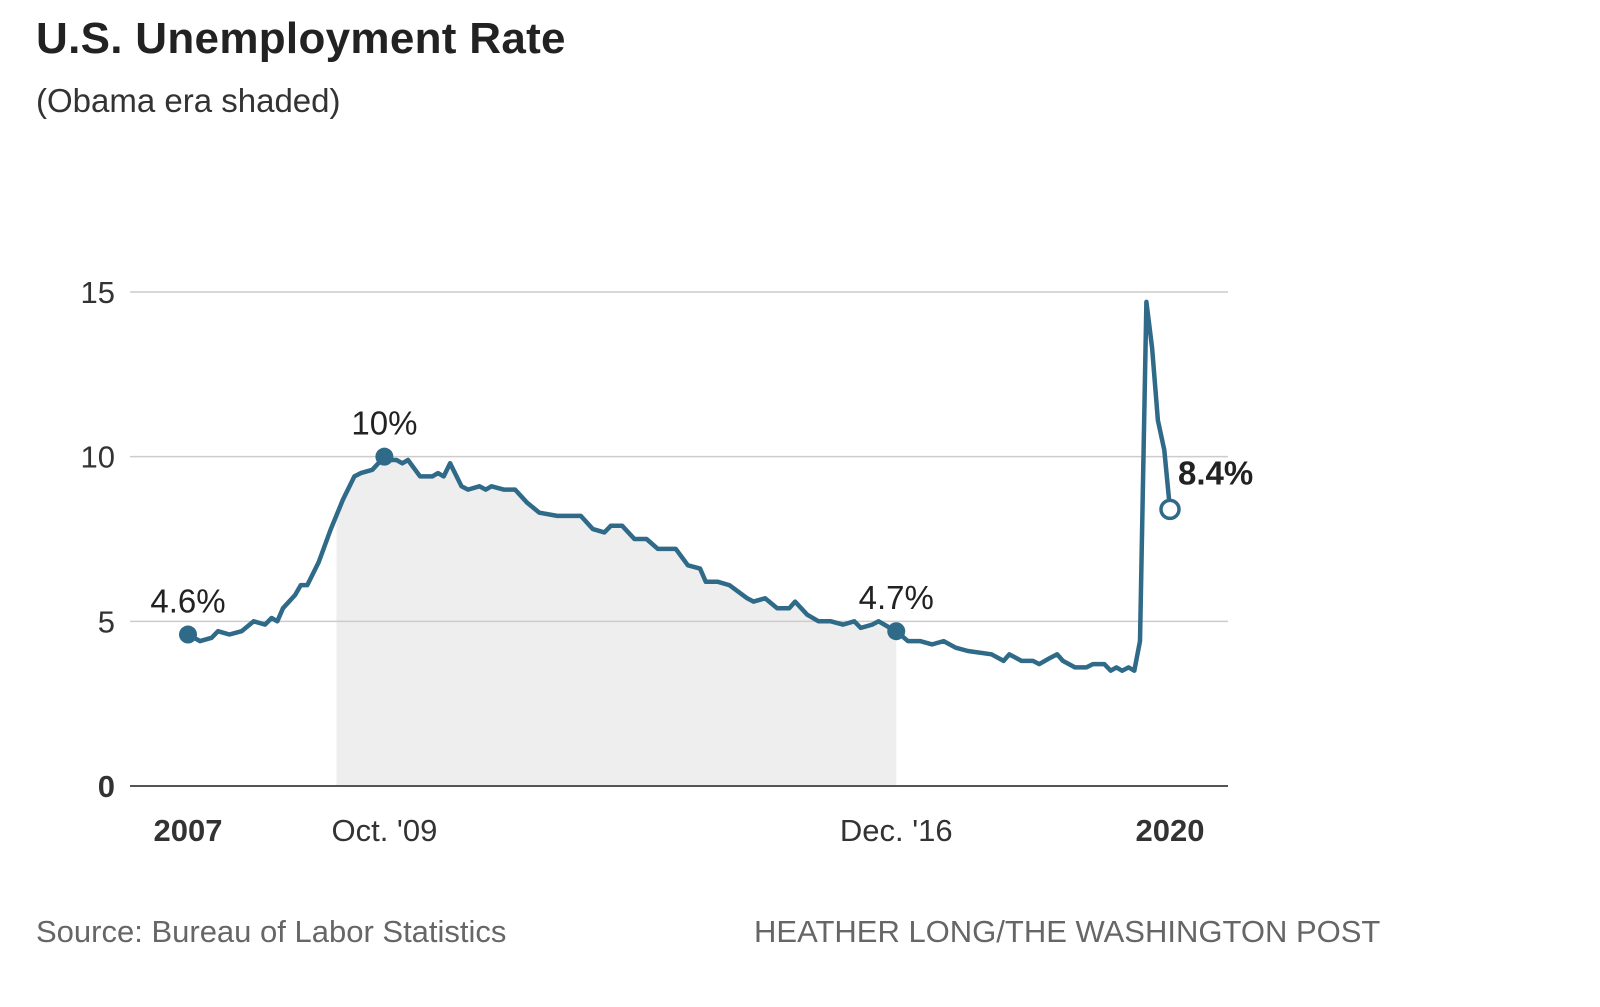 The image size is (1600, 1007). I want to click on y-tick-label: 5, so click(106, 621).